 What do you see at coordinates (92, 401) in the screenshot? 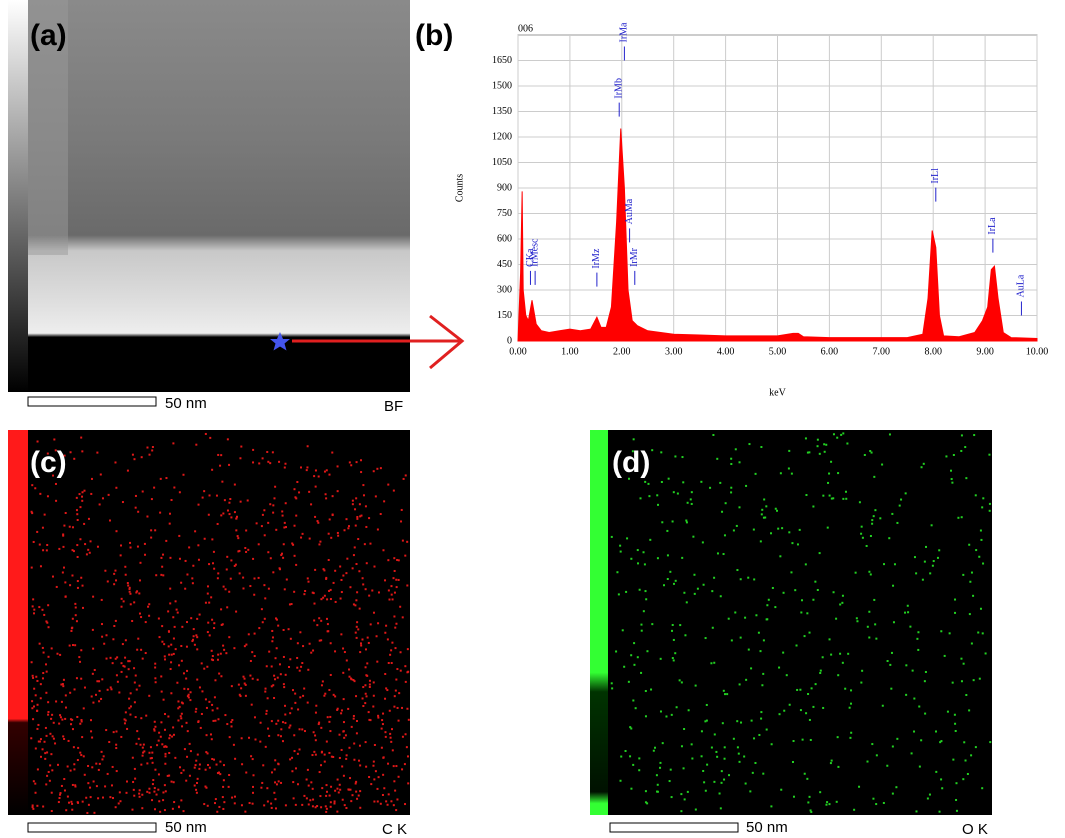
I see `scale-bar` at bounding box center [92, 401].